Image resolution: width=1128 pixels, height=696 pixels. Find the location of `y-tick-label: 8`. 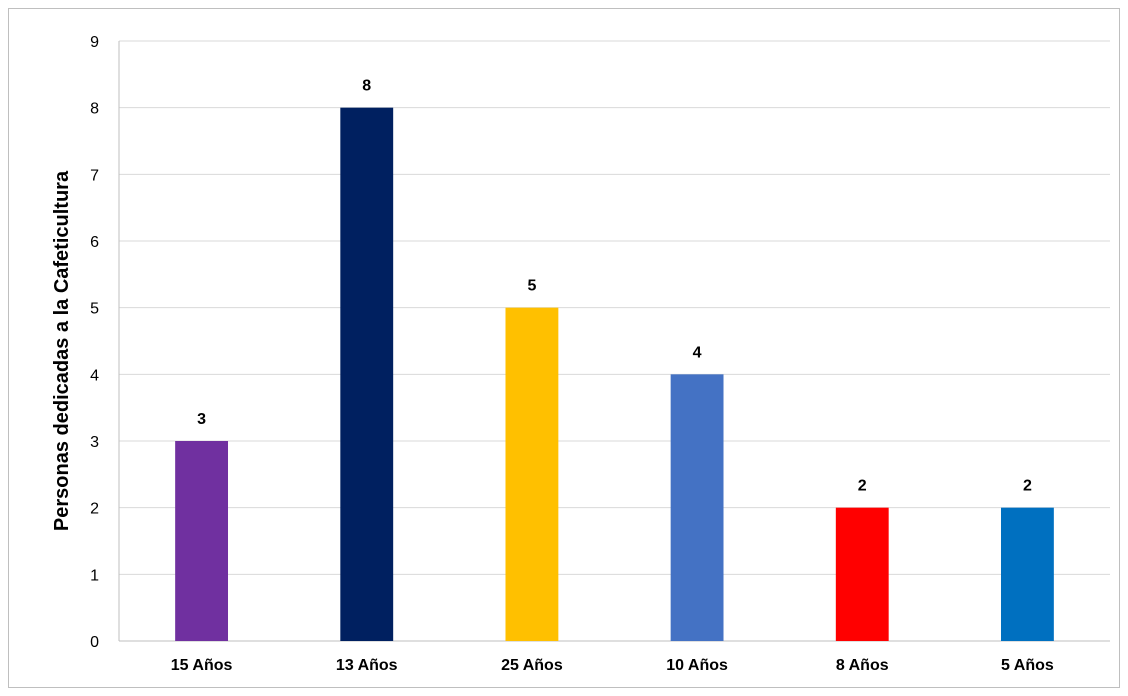

y-tick-label: 8 is located at coordinates (94, 109).